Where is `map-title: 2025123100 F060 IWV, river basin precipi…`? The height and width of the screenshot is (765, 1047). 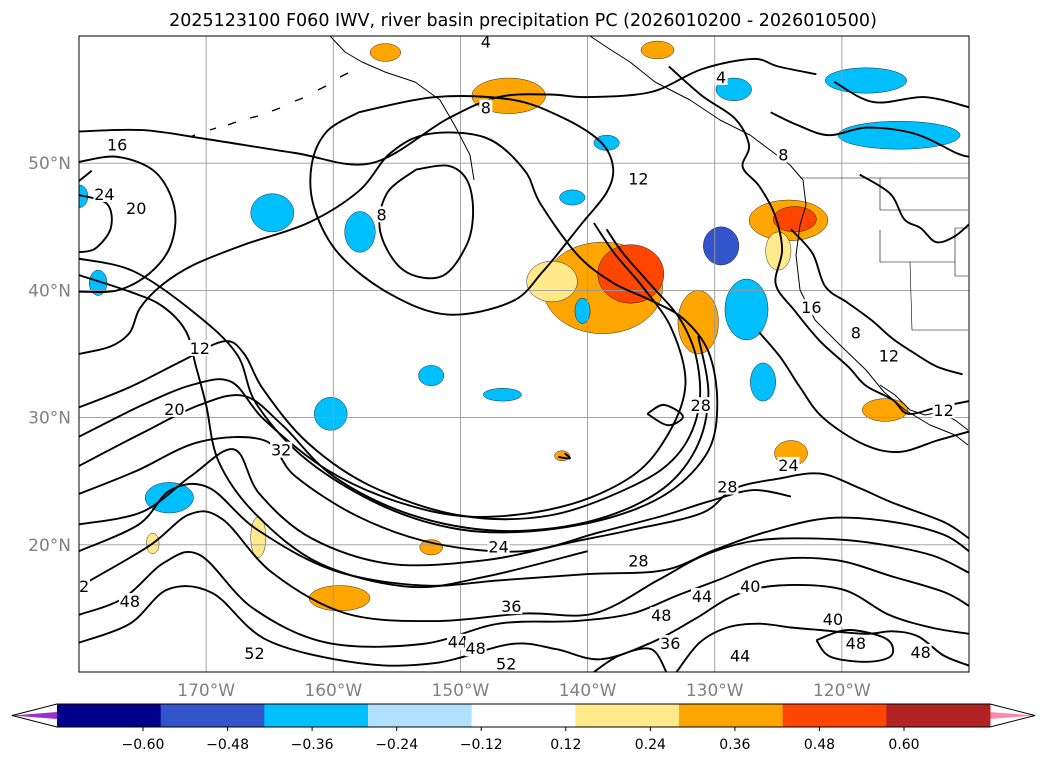 map-title: 2025123100 F060 IWV, river basin precipi… is located at coordinates (523, 21).